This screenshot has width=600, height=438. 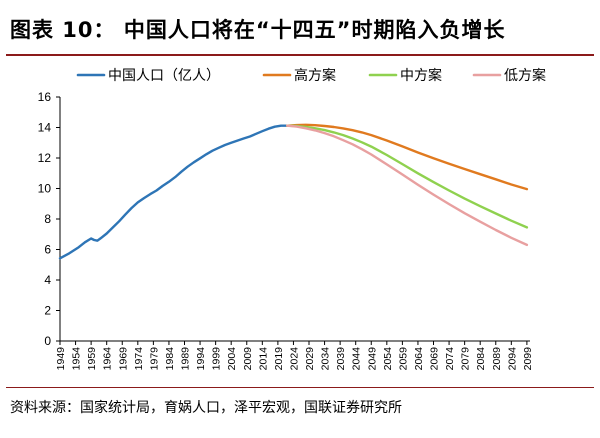 I want to click on y-tick-label: 8, so click(x=47, y=219).